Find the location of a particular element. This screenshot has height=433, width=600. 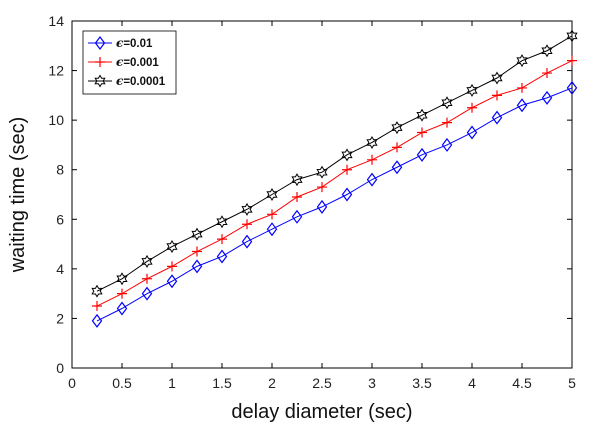

x-tick-label: 1 is located at coordinates (172, 383).